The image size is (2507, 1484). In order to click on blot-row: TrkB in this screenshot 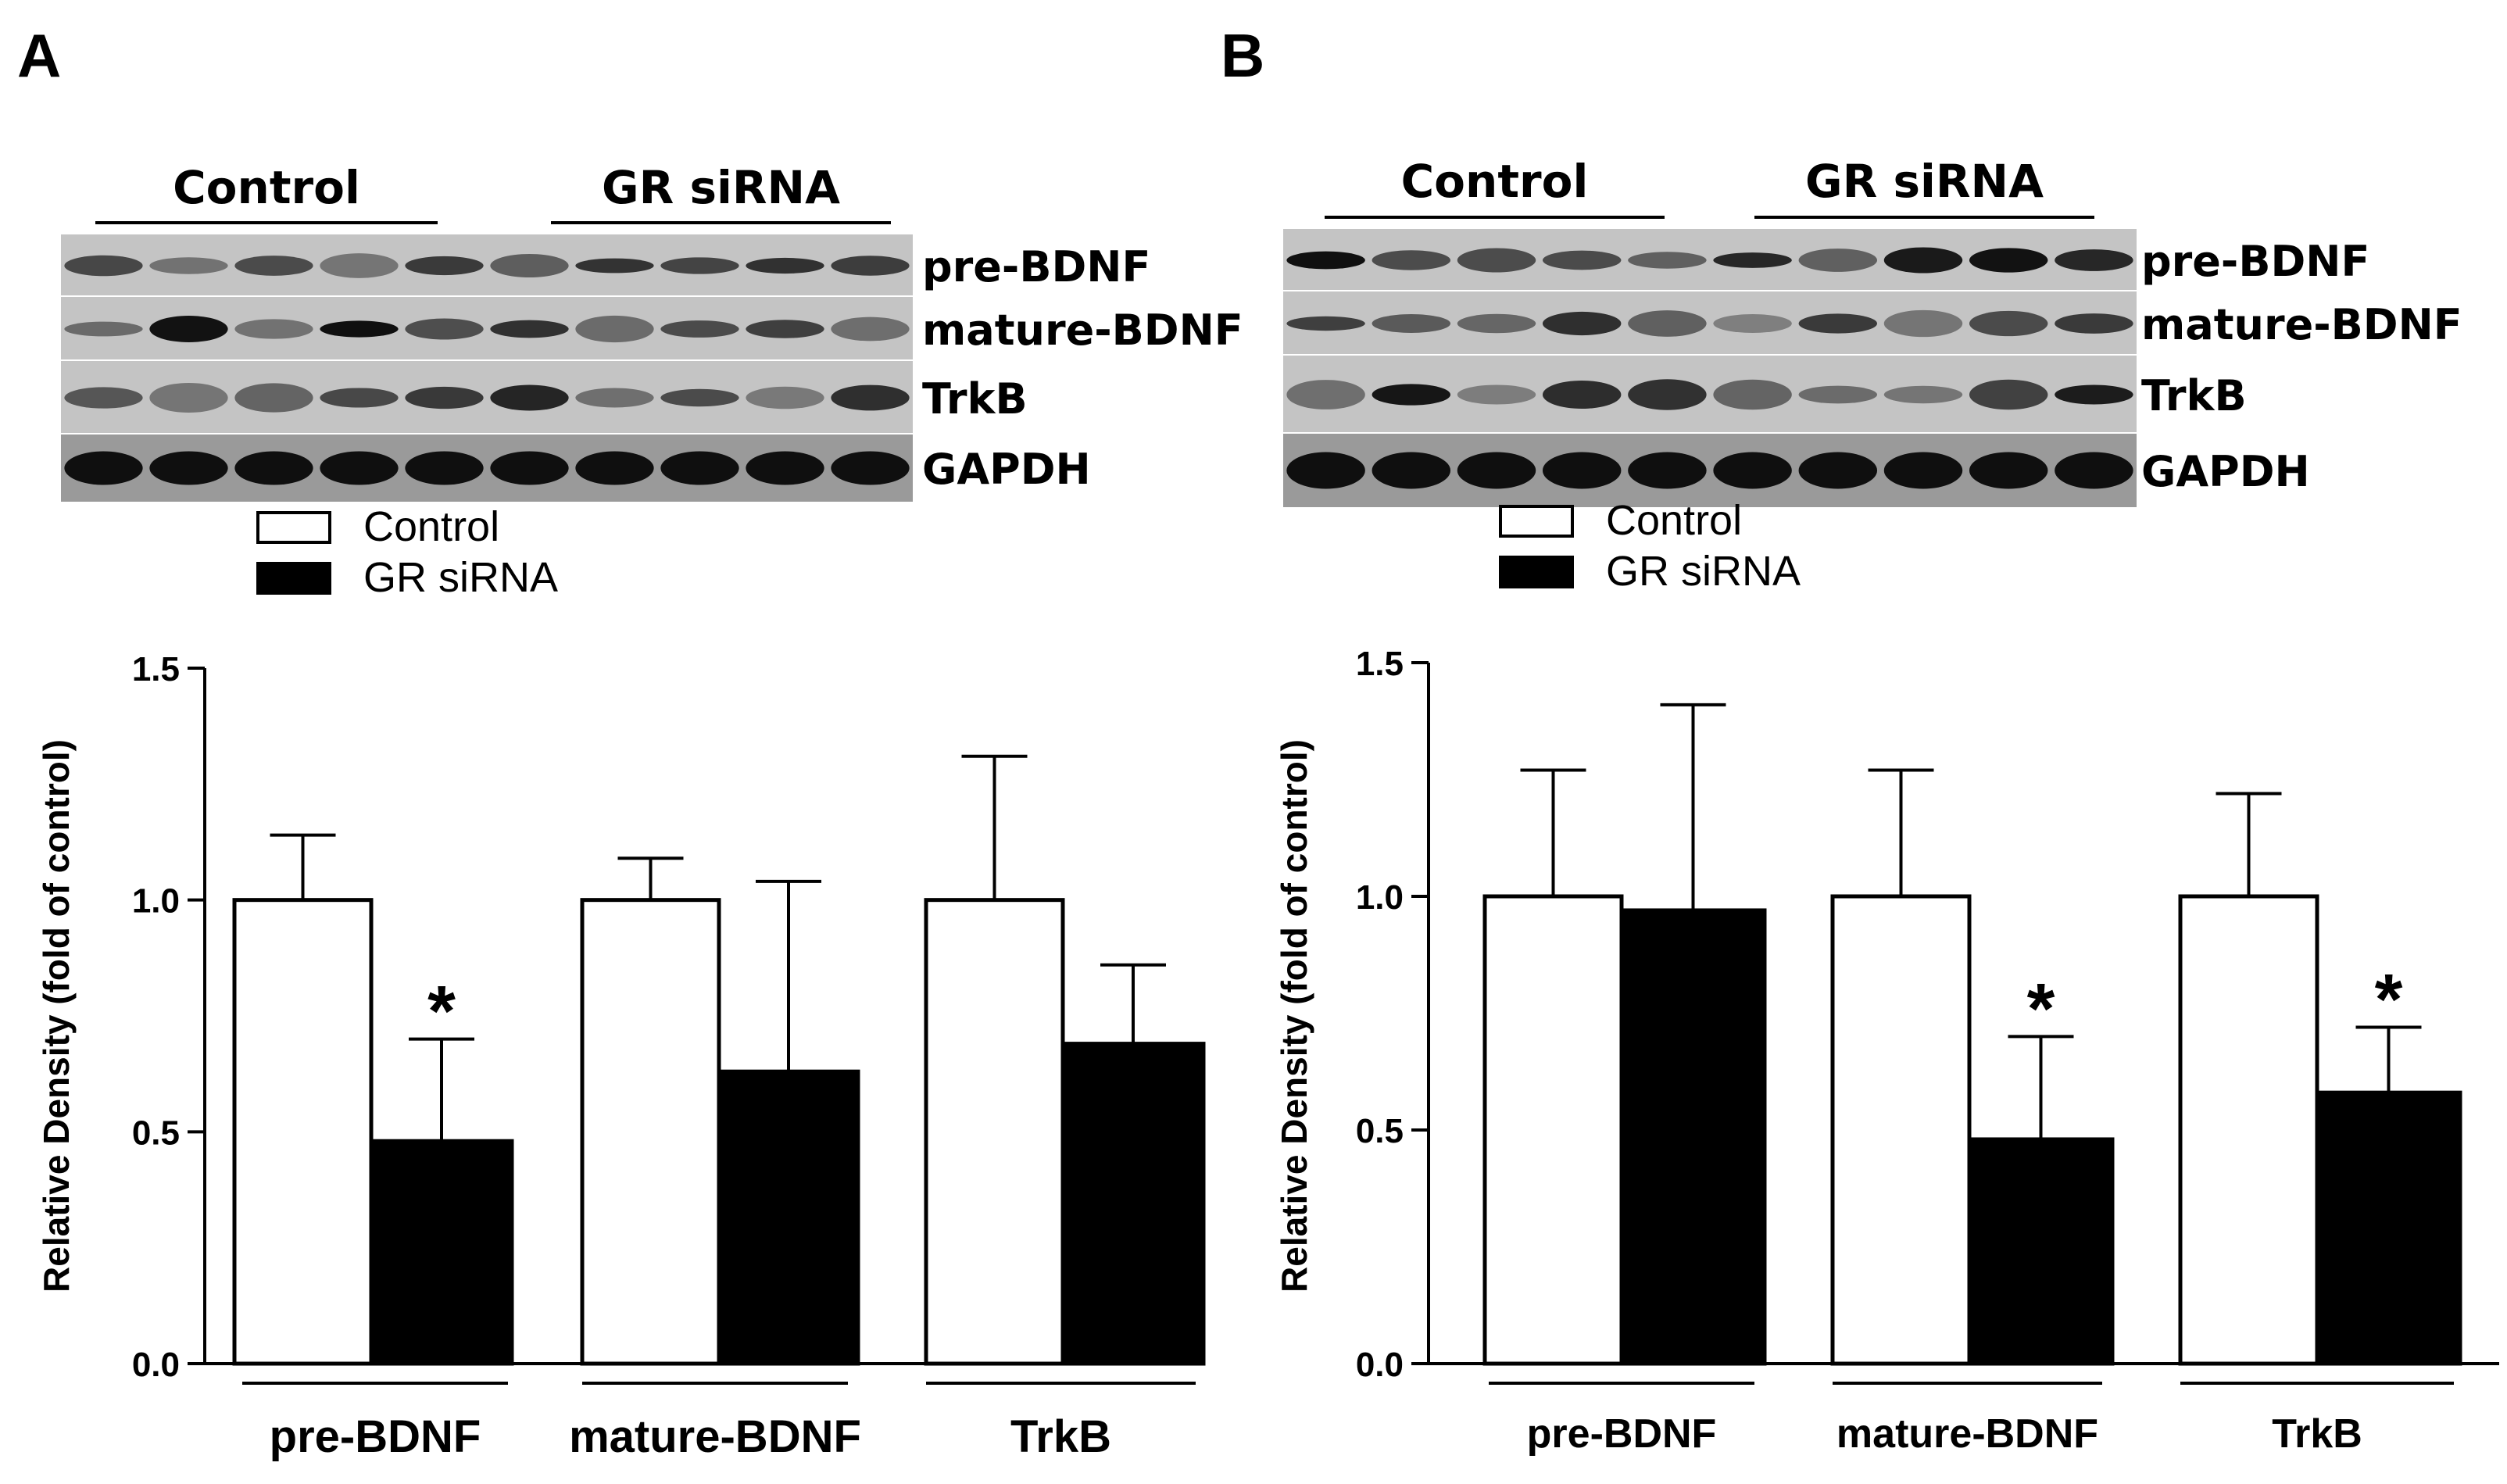, I will do `click(544, 398)`.